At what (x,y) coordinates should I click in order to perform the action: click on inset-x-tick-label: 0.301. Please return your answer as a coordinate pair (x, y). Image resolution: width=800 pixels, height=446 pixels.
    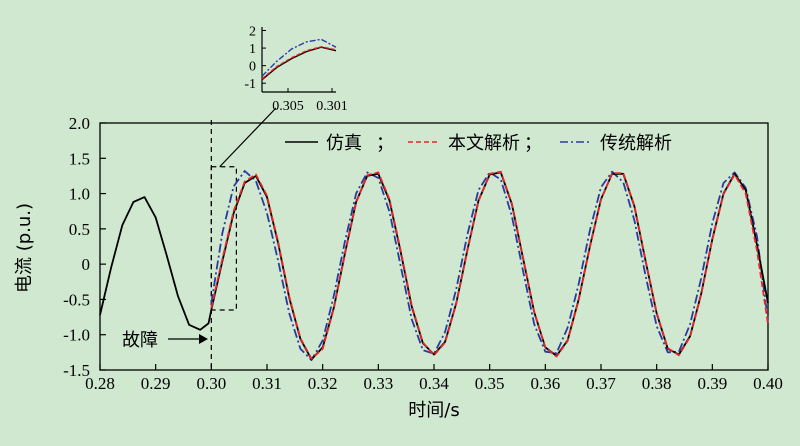
    Looking at the image, I should click on (332, 106).